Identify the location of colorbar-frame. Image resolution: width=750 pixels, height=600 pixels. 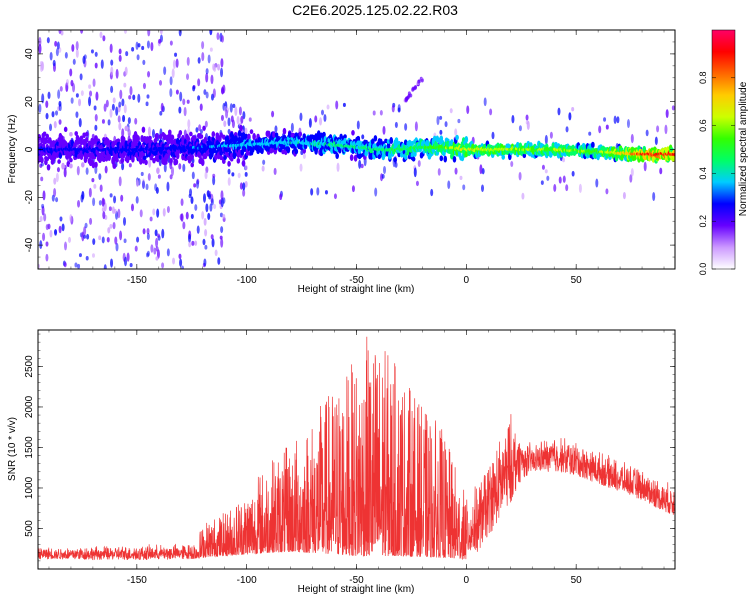
(723, 149).